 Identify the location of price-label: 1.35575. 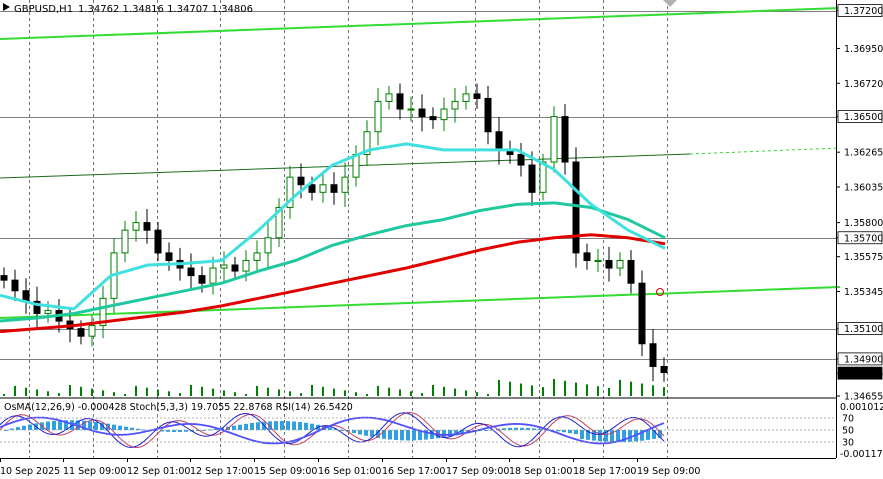
(863, 257).